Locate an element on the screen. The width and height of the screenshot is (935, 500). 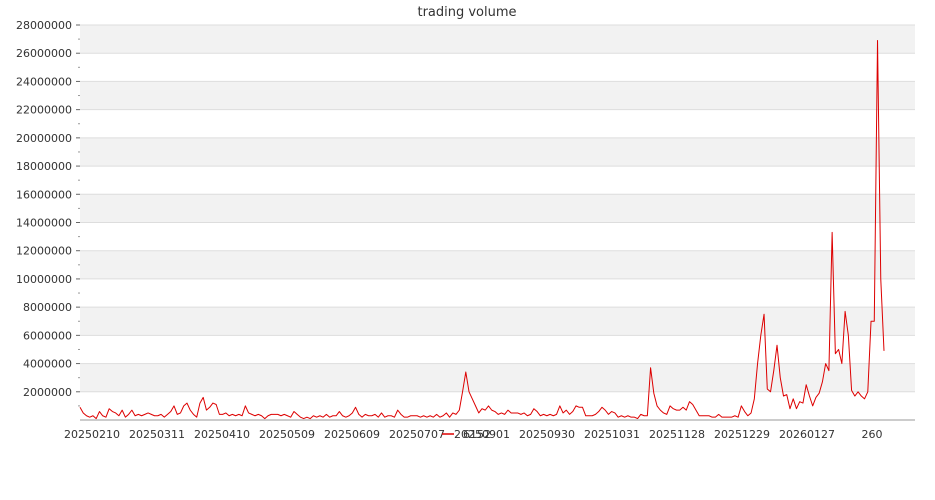
y-tick-label: 8000000 is located at coordinates (47, 307).